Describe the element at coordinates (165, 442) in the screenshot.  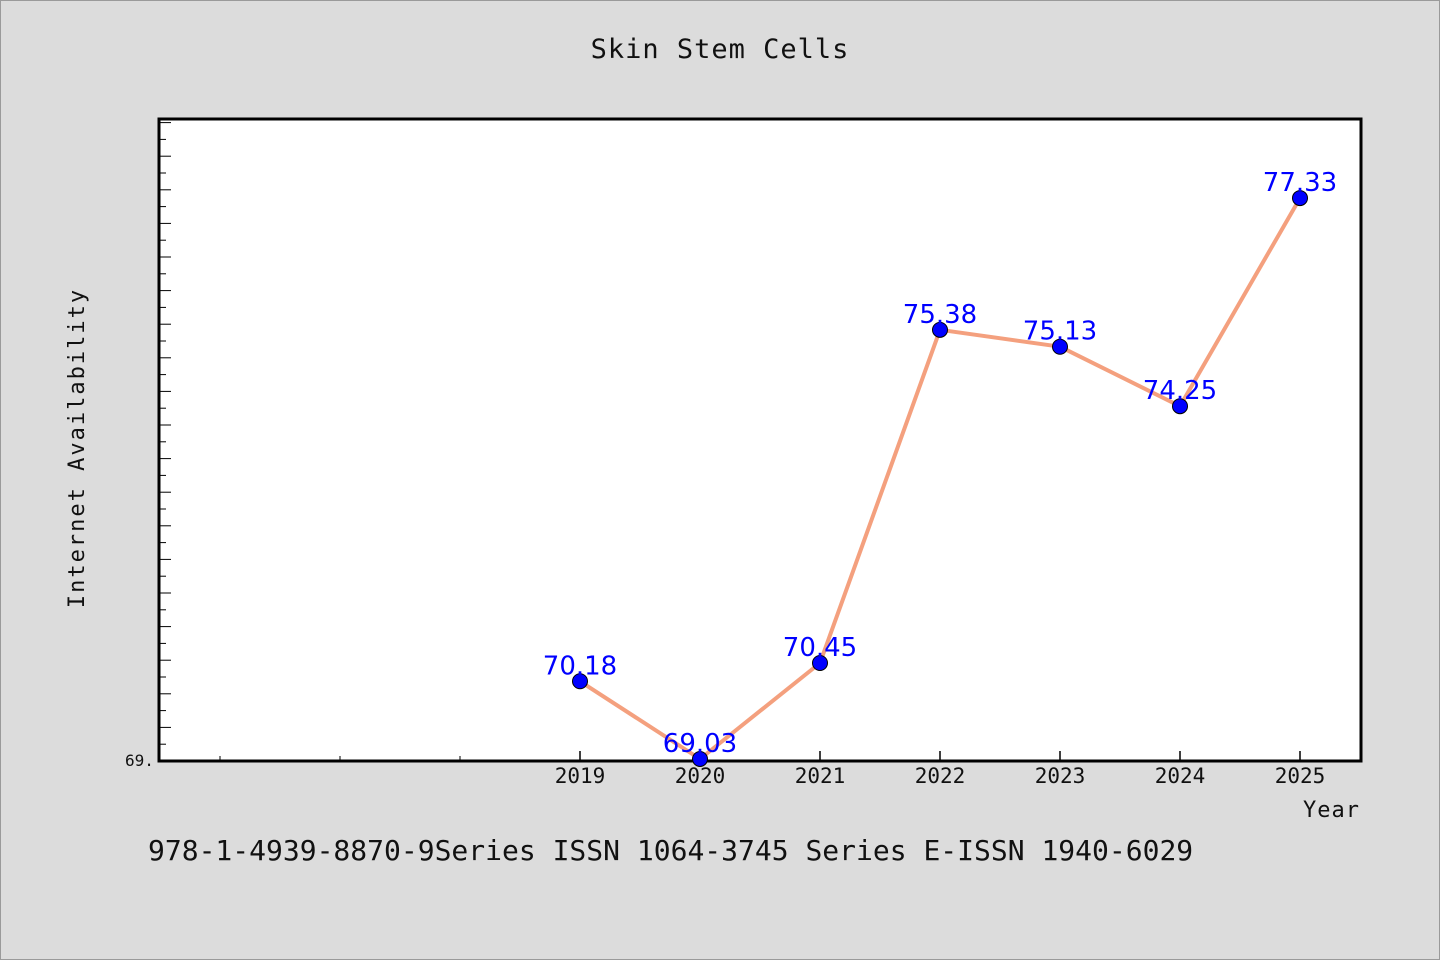
I see `y-axis-ticks` at that location.